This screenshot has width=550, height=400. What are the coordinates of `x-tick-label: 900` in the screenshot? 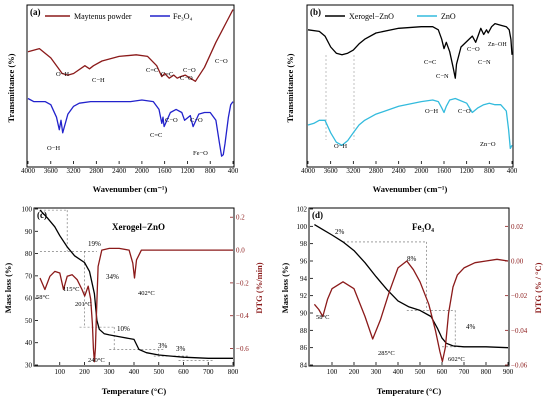 It's located at (508, 372).